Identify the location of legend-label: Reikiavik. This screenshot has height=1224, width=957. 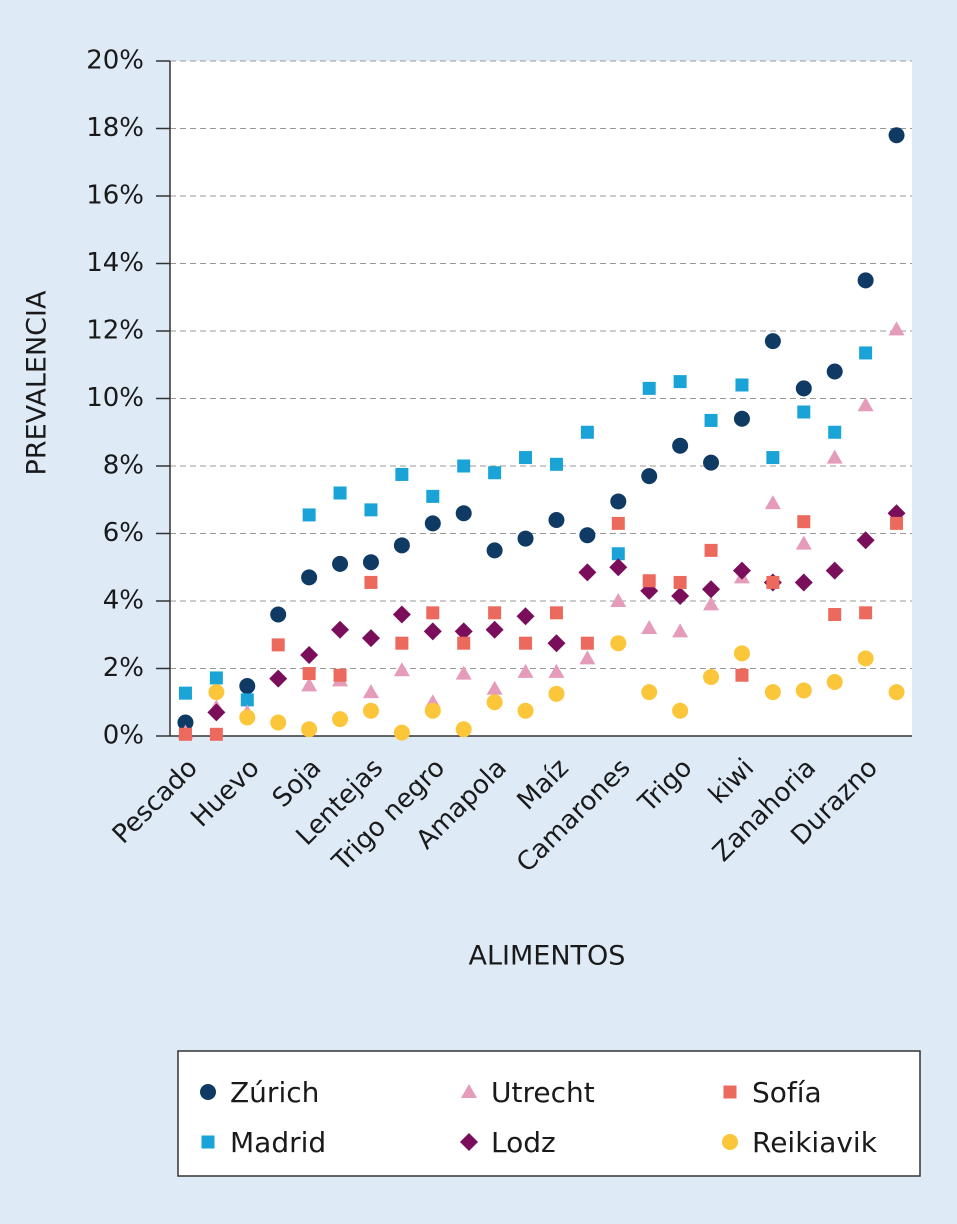
(815, 1142).